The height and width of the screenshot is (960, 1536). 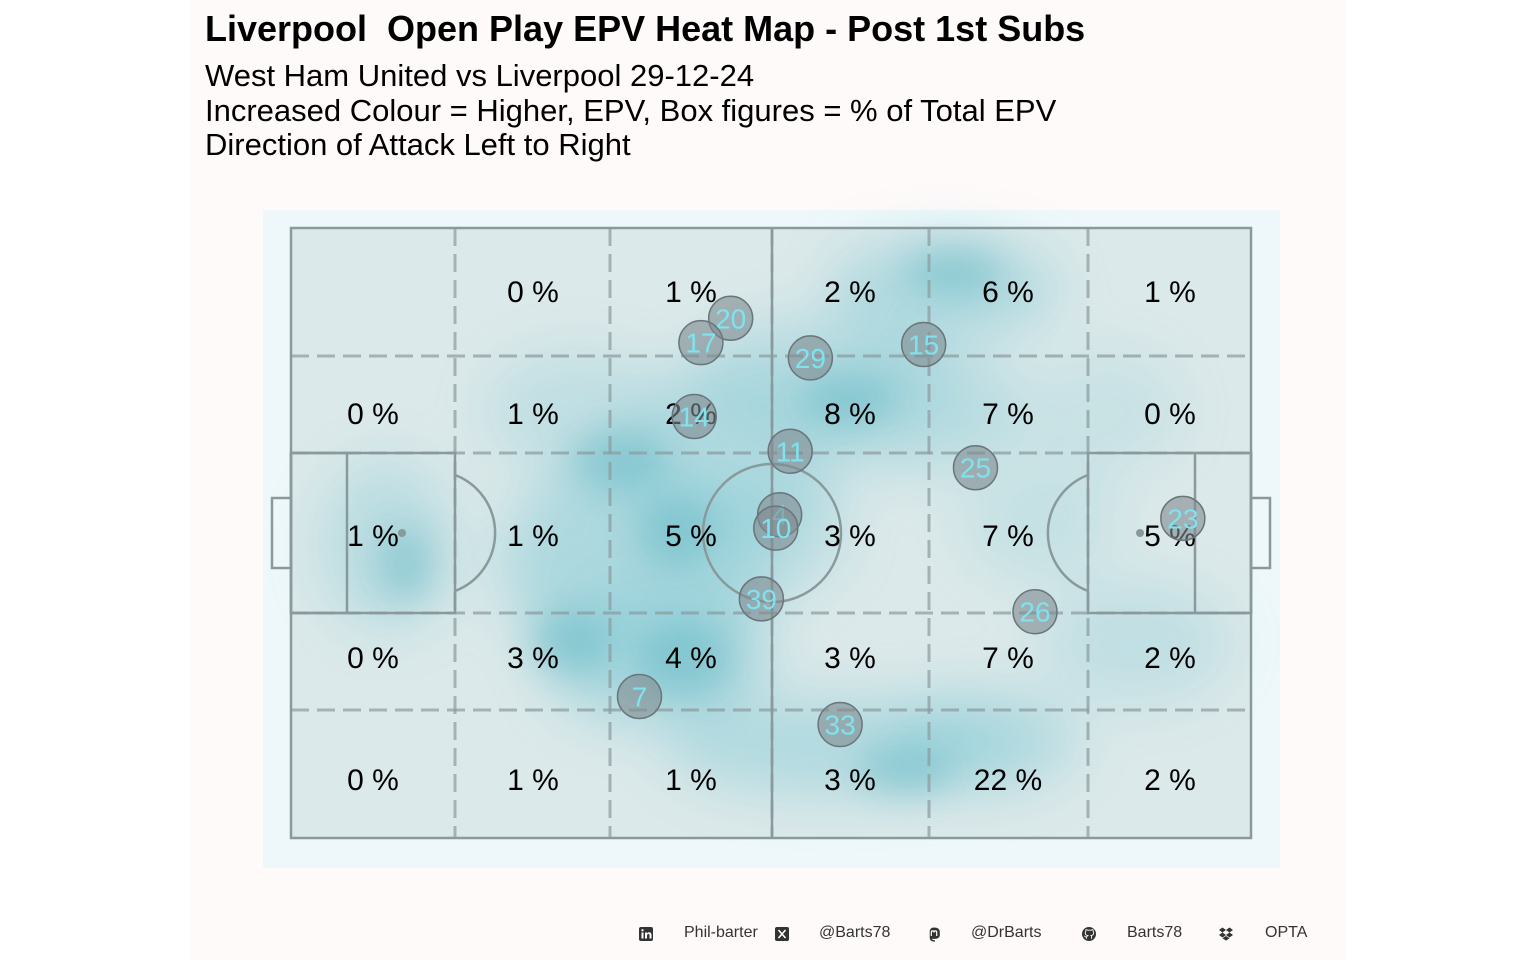 I want to click on github-icon, so click(x=1089, y=934).